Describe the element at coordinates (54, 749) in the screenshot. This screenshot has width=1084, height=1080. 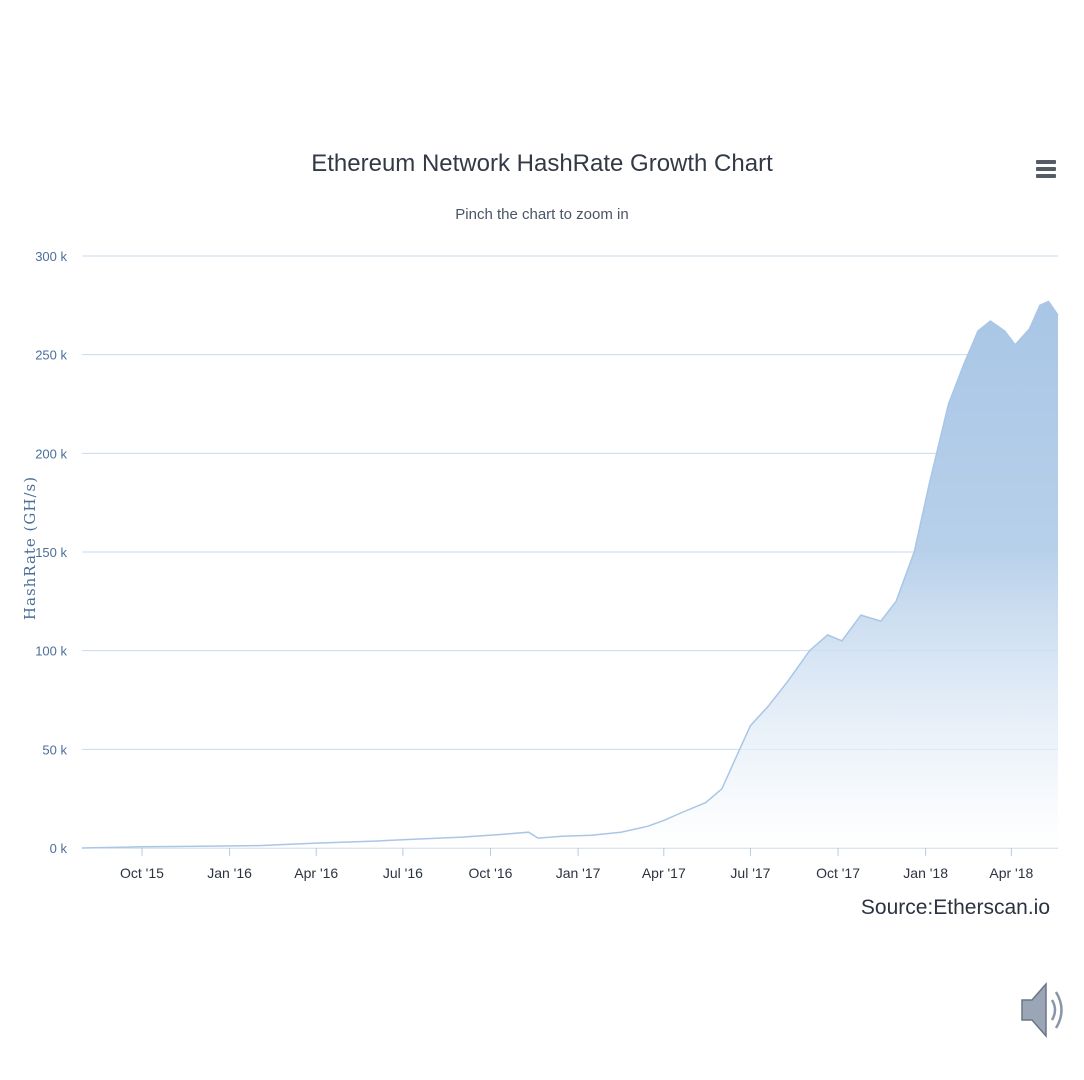
I see `y-tick-label: 50 k` at that location.